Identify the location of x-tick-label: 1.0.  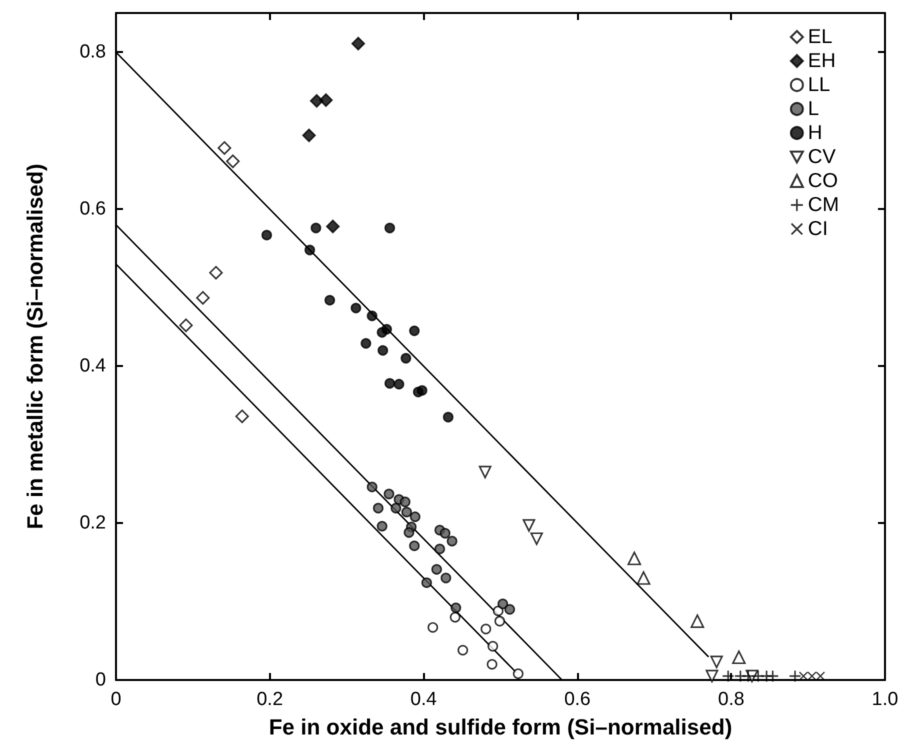
(885, 699).